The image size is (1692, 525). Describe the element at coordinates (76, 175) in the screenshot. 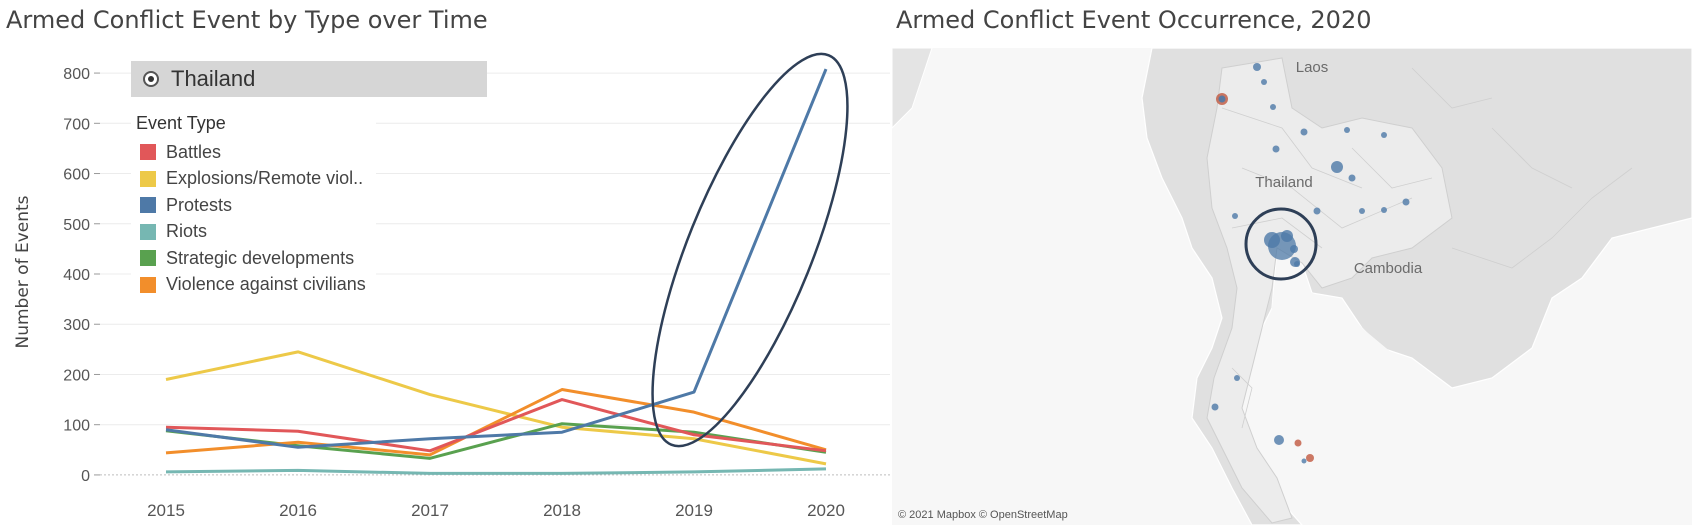

I see `y-tick-label: 600` at that location.